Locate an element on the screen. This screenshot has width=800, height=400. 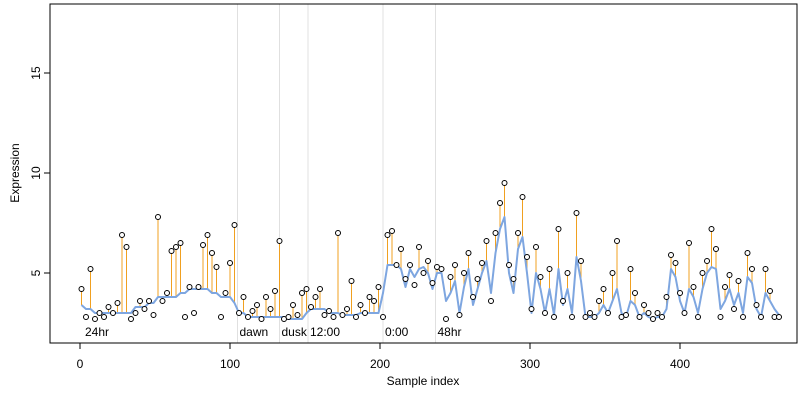
y-tick-label: 15 is located at coordinates (36, 73).